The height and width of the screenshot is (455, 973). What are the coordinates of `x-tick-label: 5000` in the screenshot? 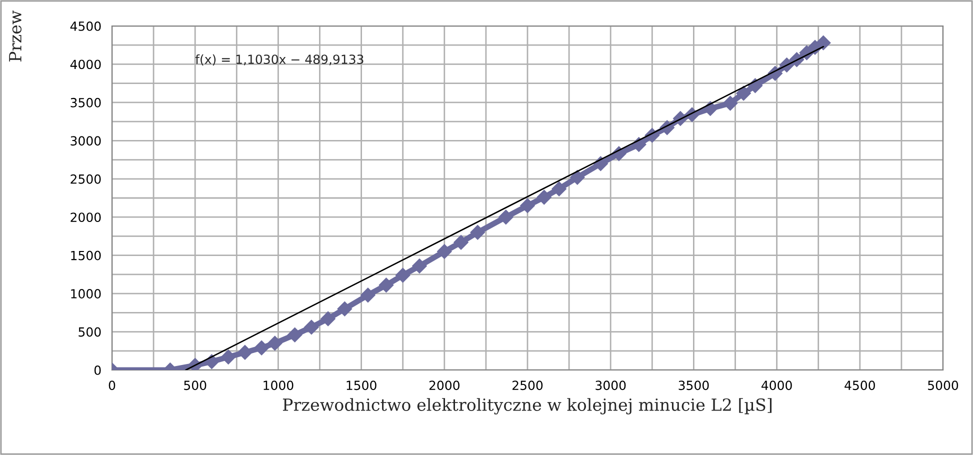 It's located at (943, 385).